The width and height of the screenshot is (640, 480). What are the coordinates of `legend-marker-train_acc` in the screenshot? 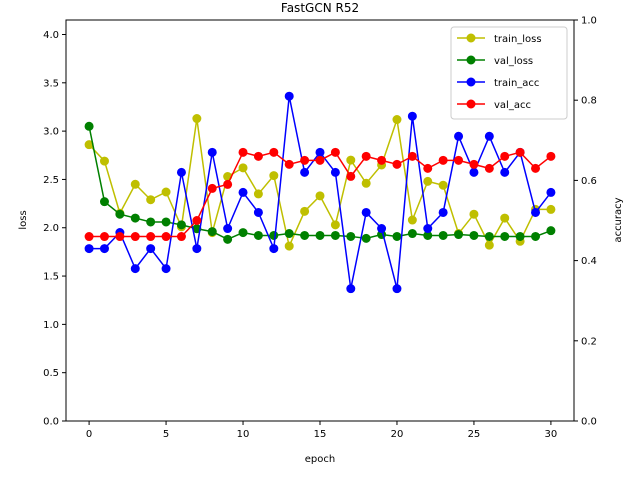 It's located at (471, 82).